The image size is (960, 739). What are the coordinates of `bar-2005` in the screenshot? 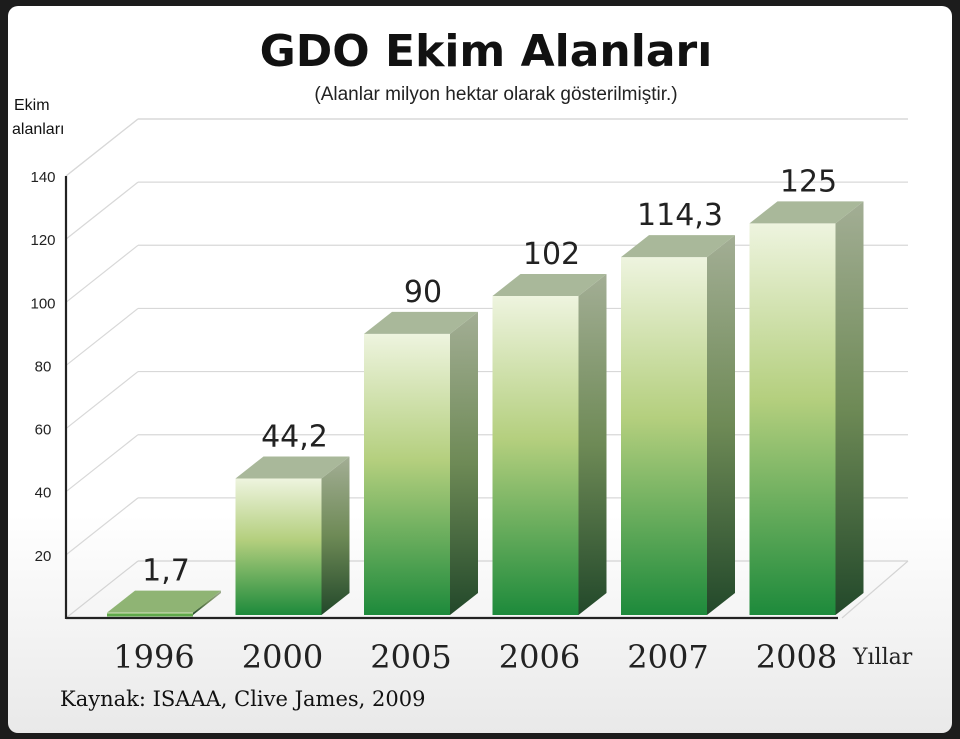 It's located at (421, 463).